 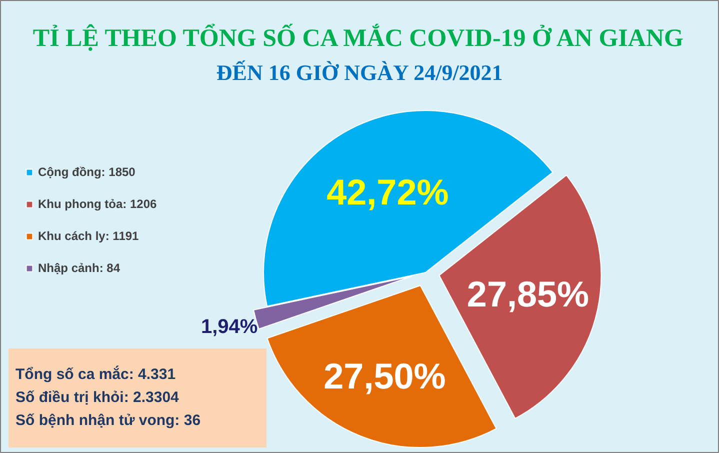 I want to click on legend-label: Khu phong tỏa: 1206, so click(x=97, y=204).